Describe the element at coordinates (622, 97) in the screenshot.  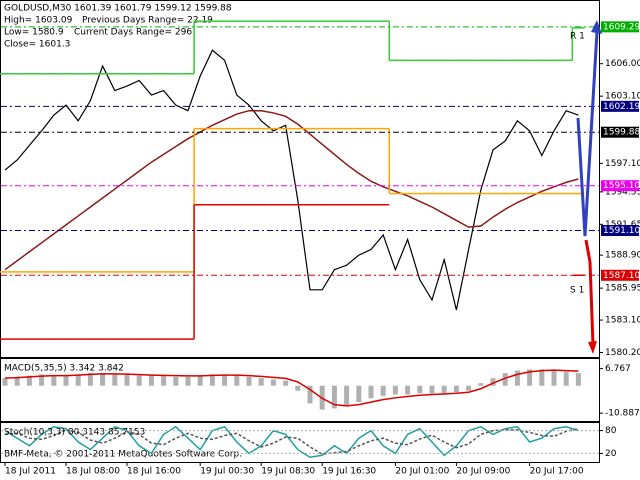
I see `y-tick-label: 1603.10` at that location.